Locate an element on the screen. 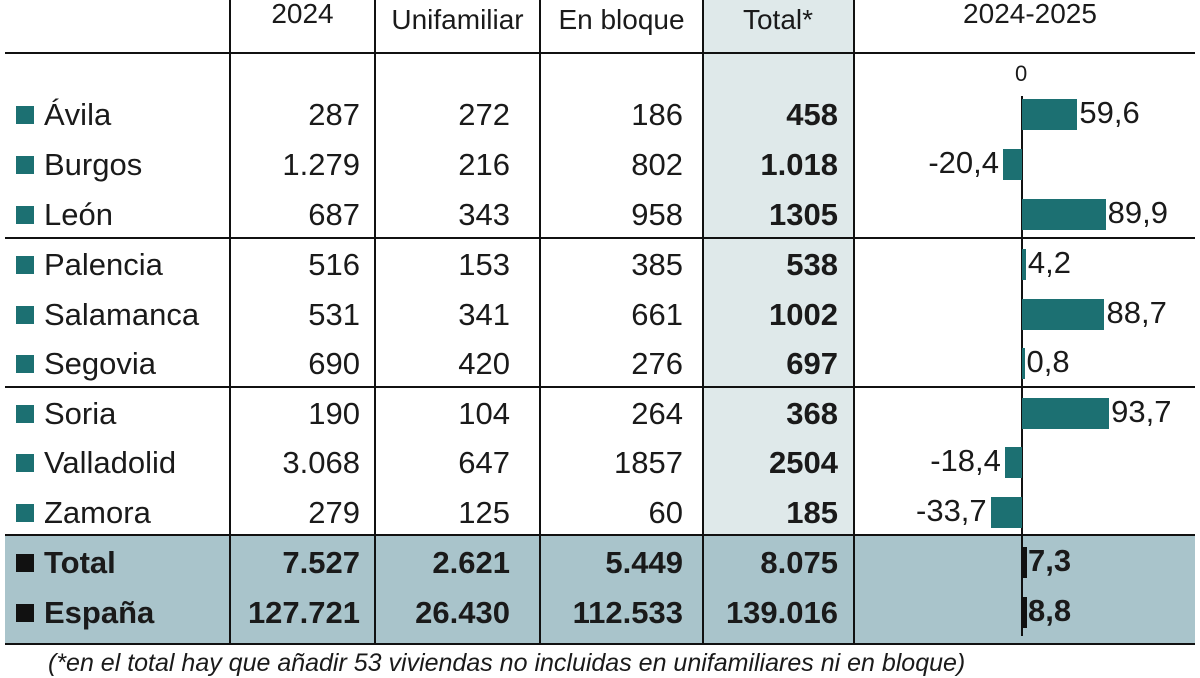  value-en-bloque: 958 is located at coordinates (657, 214).